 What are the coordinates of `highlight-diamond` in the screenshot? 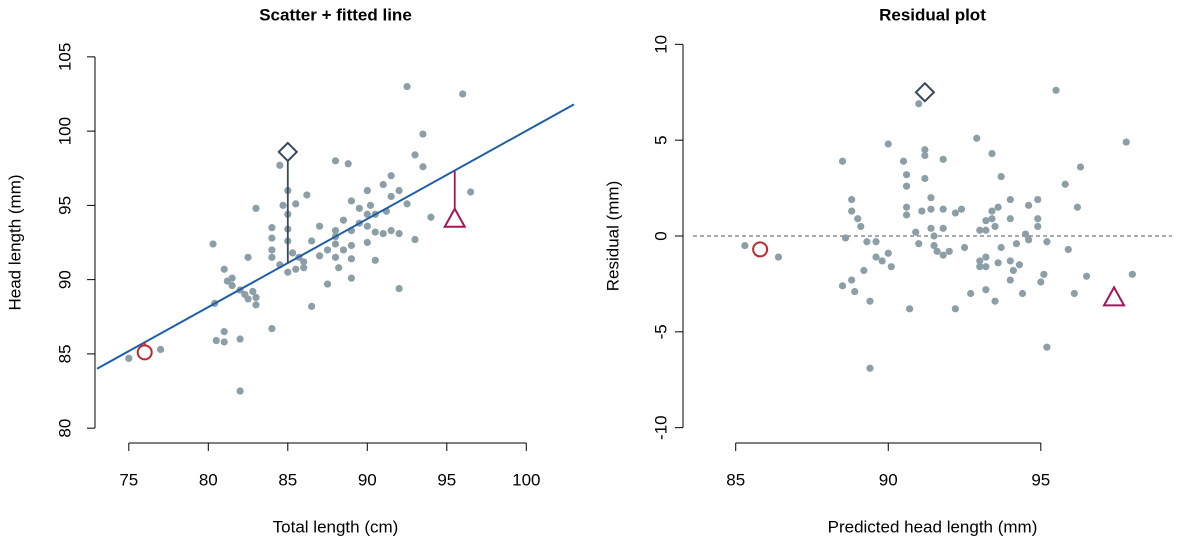 It's located at (925, 92).